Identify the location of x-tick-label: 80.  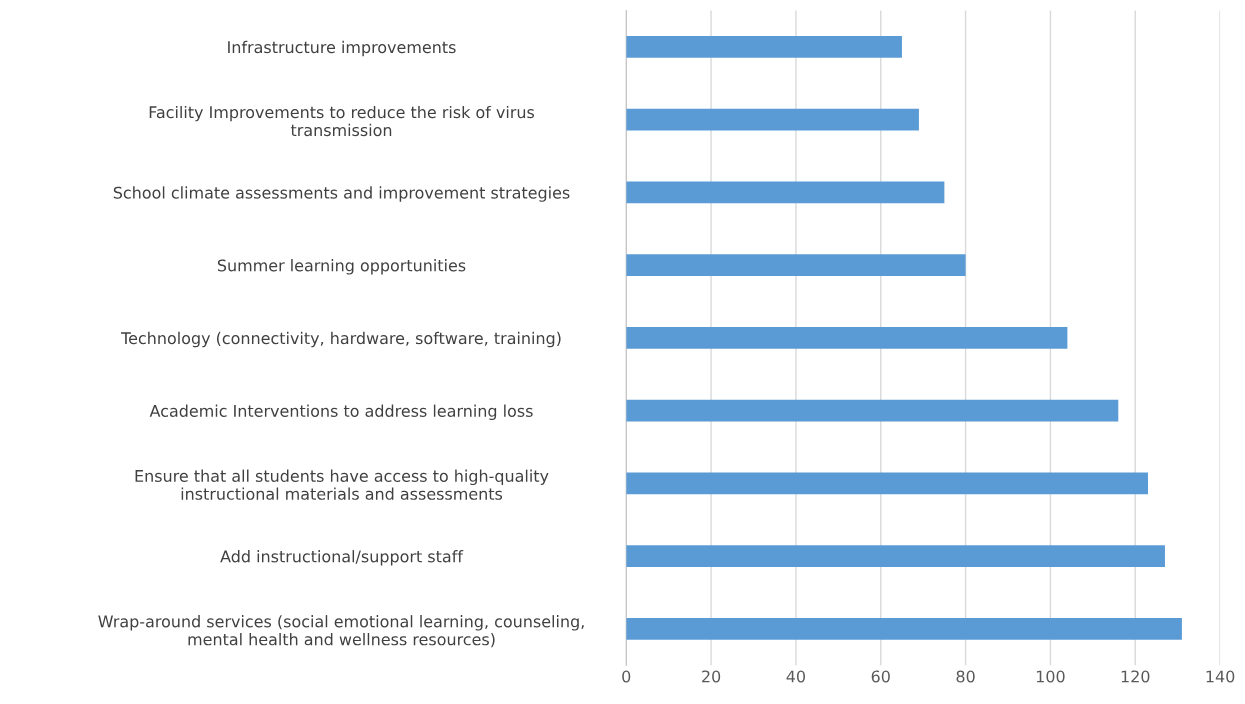
(965, 676).